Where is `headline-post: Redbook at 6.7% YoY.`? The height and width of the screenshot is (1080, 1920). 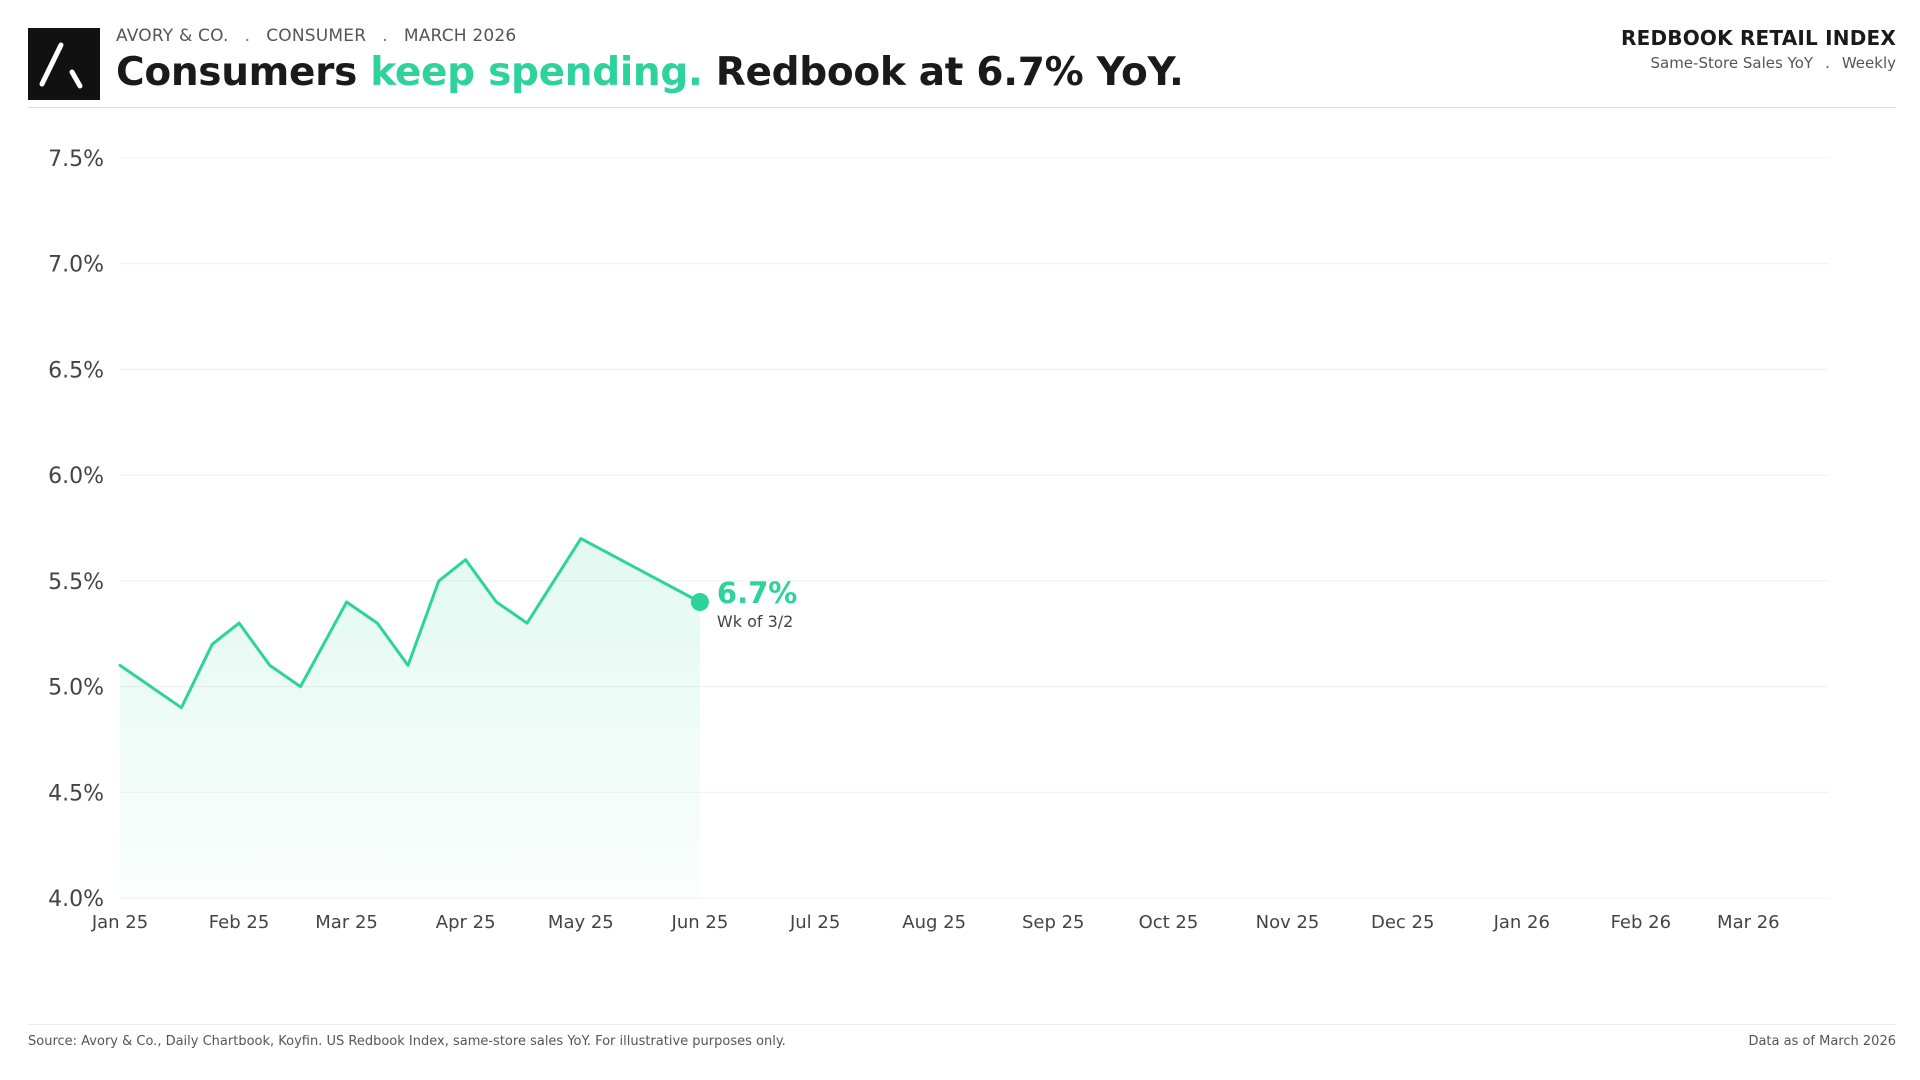 headline-post: Redbook at 6.7% YoY. is located at coordinates (943, 72).